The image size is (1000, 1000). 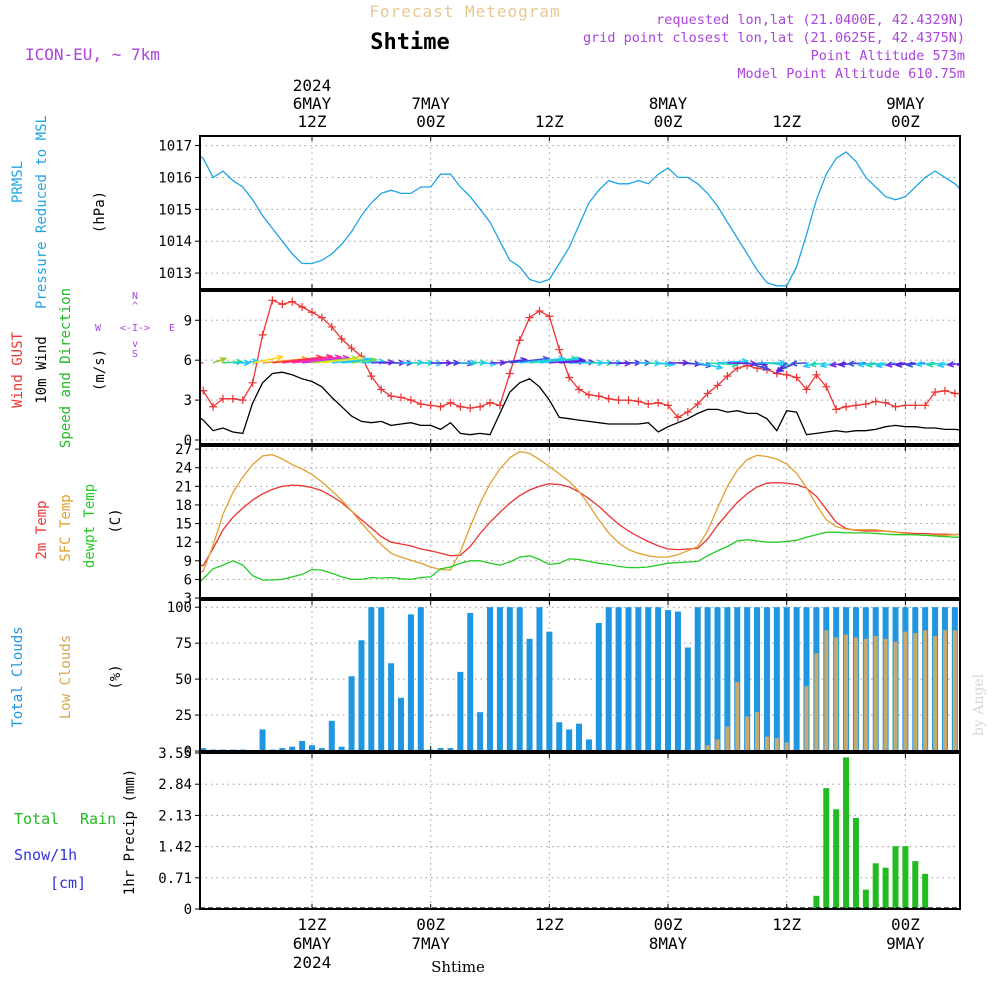 I want to click on watermark: by Angel, so click(x=979, y=704).